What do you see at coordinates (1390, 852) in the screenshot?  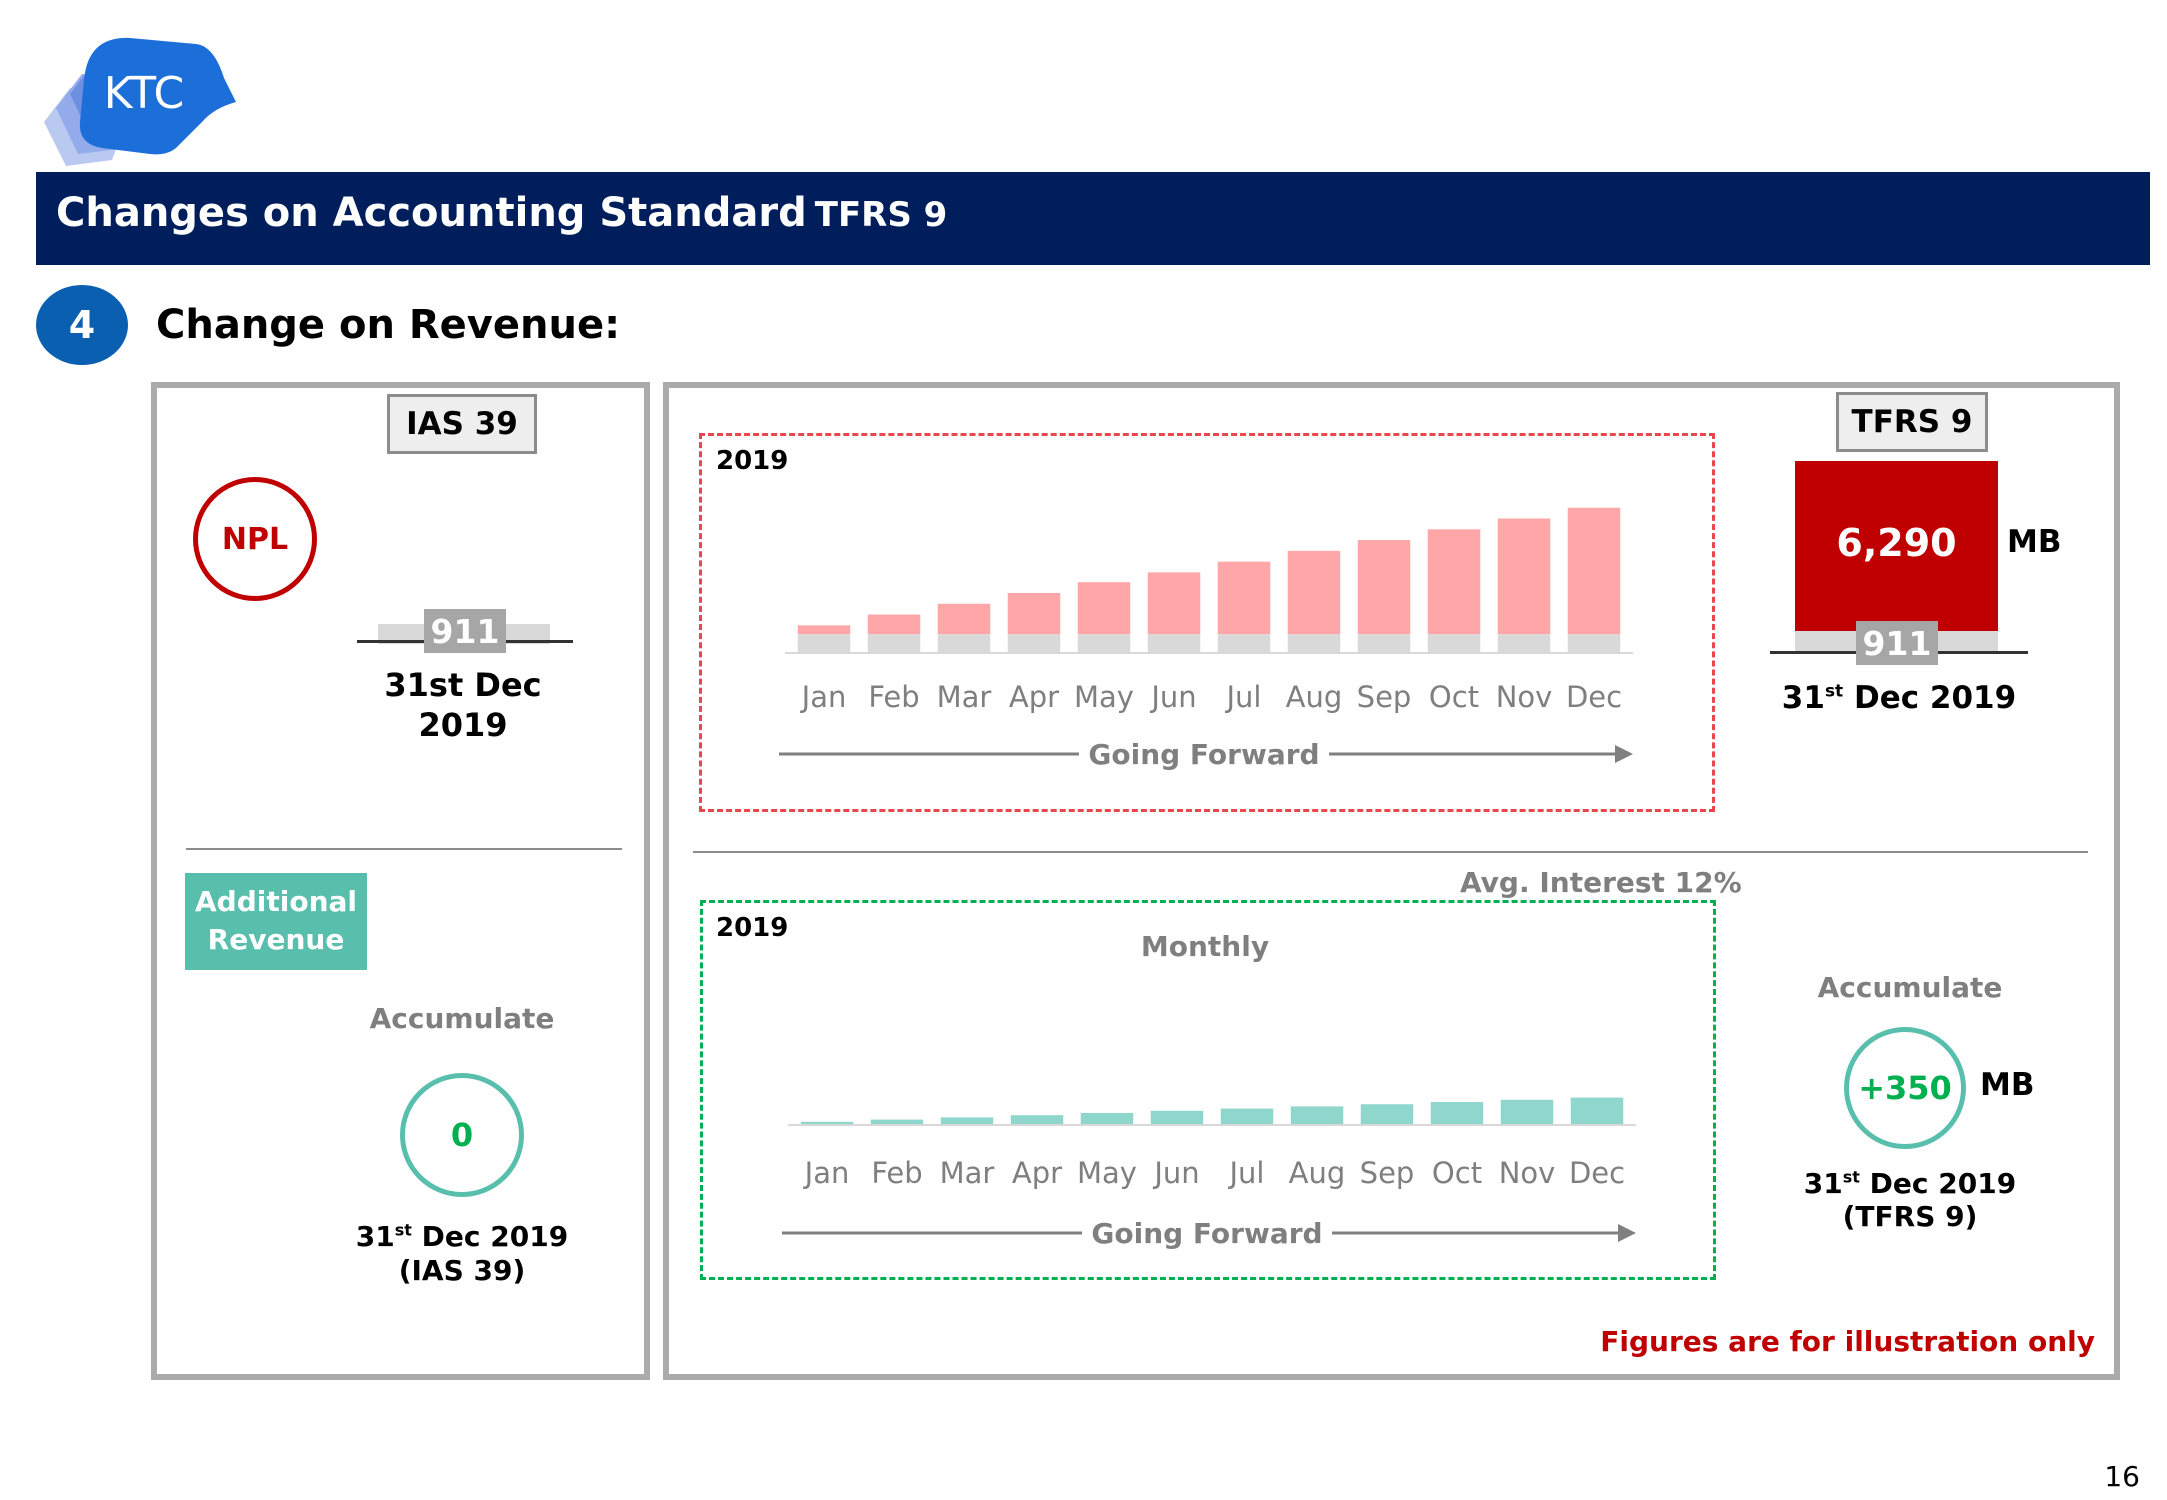 I see `right-divider` at bounding box center [1390, 852].